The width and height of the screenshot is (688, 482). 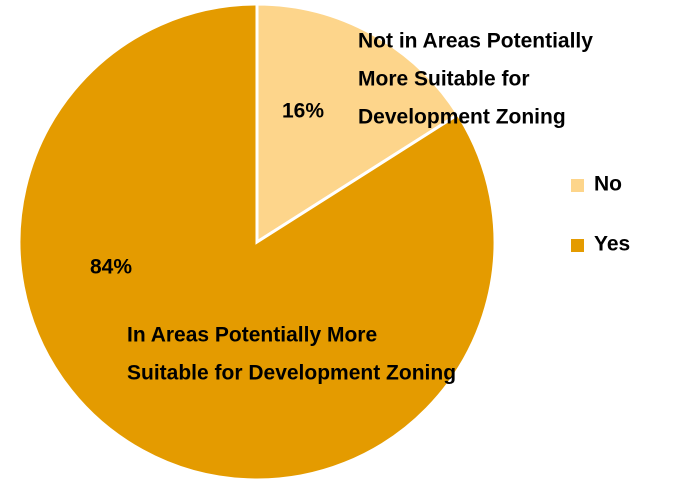 What do you see at coordinates (252, 335) in the screenshot?
I see `annotation: In Areas Potentially More` at bounding box center [252, 335].